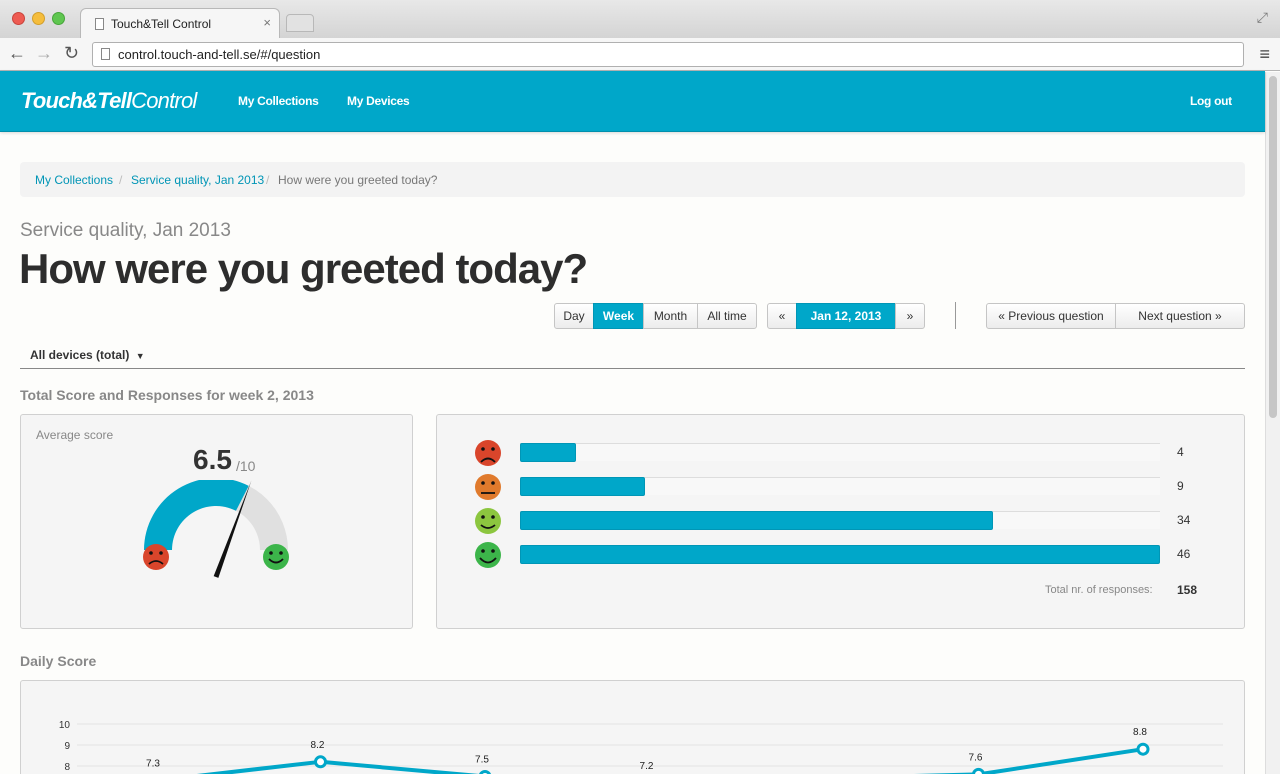  What do you see at coordinates (1180, 316) in the screenshot?
I see `next-question-button: Next question »` at bounding box center [1180, 316].